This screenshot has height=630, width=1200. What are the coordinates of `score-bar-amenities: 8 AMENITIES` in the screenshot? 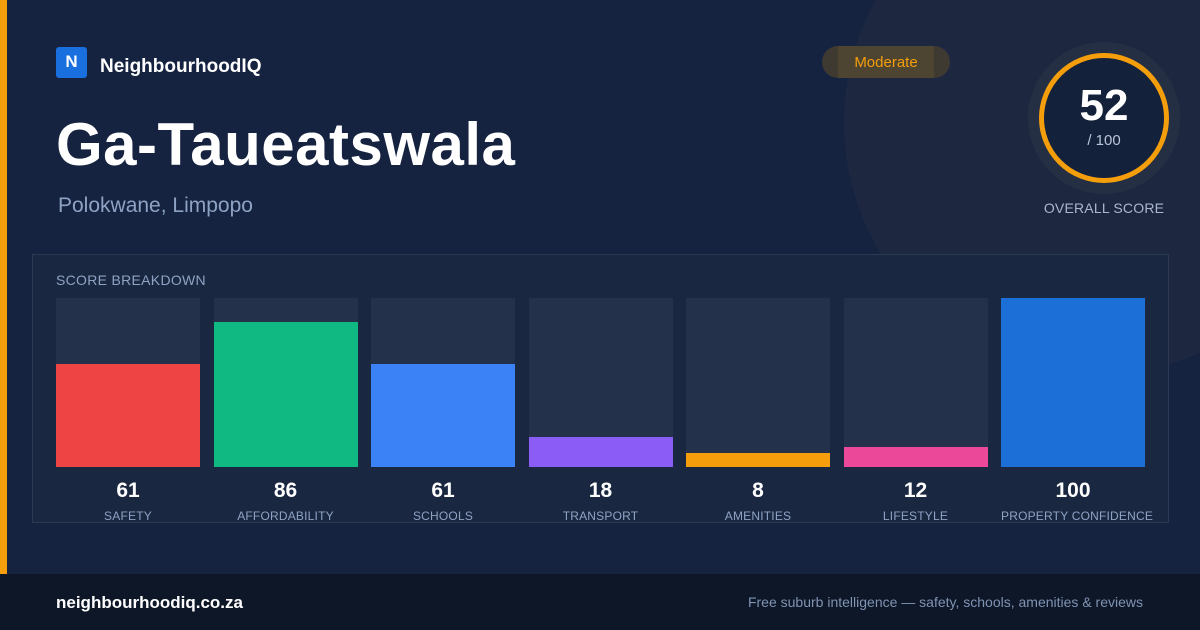 It's located at (758, 410).